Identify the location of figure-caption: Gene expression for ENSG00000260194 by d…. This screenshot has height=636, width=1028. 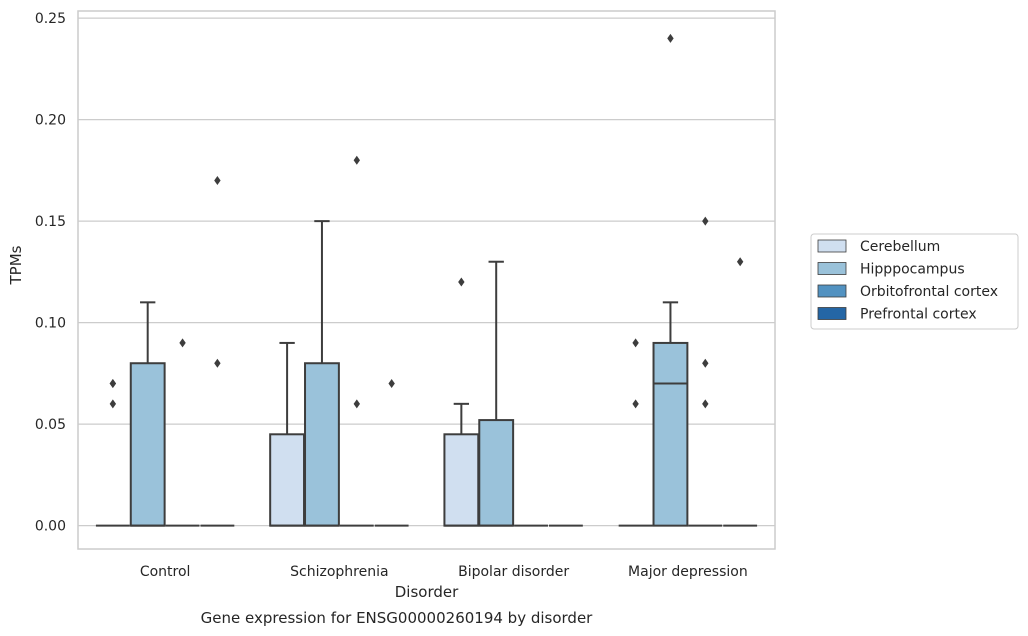
(397, 618).